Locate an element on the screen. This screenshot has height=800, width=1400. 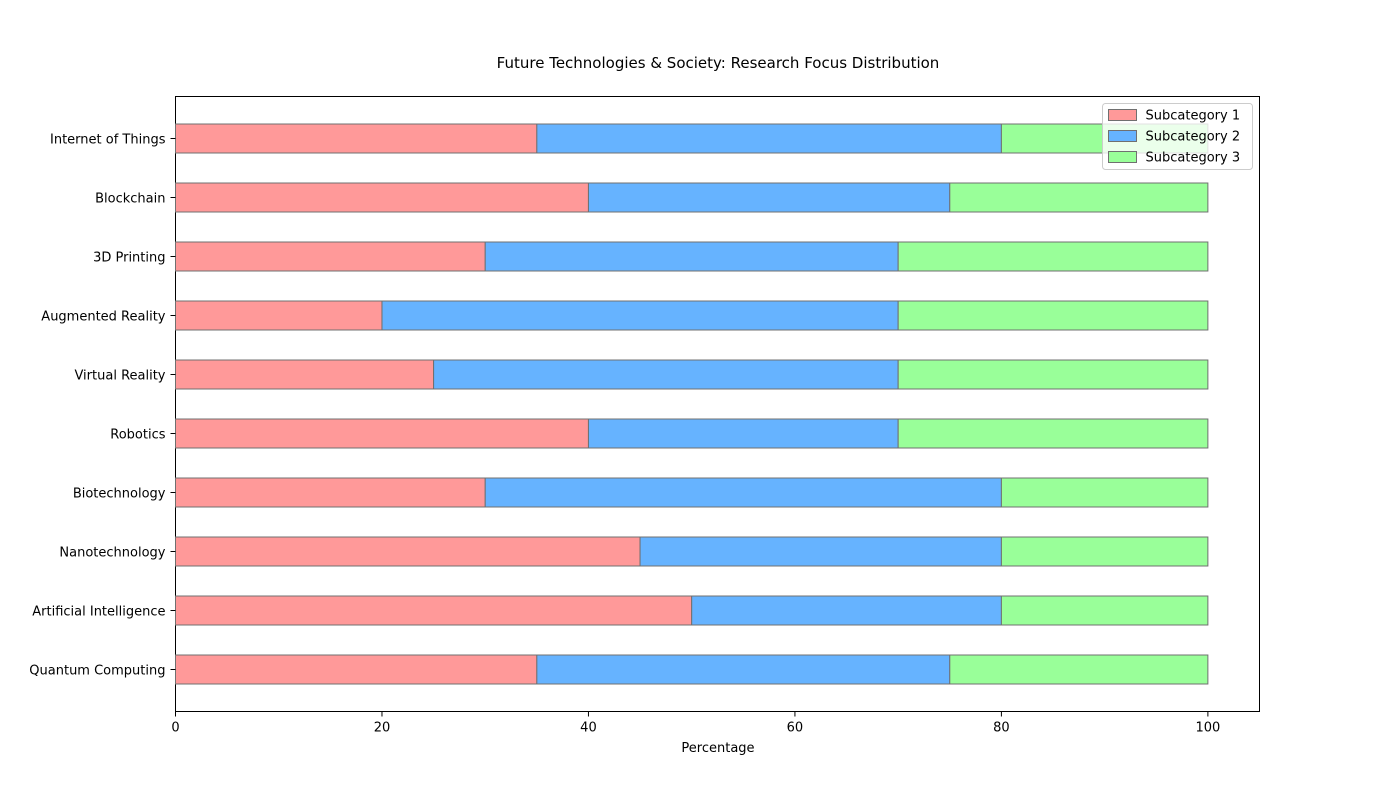
y-tick-label-artificial-intelligence: Artificial Intelligence is located at coordinates (98, 612).